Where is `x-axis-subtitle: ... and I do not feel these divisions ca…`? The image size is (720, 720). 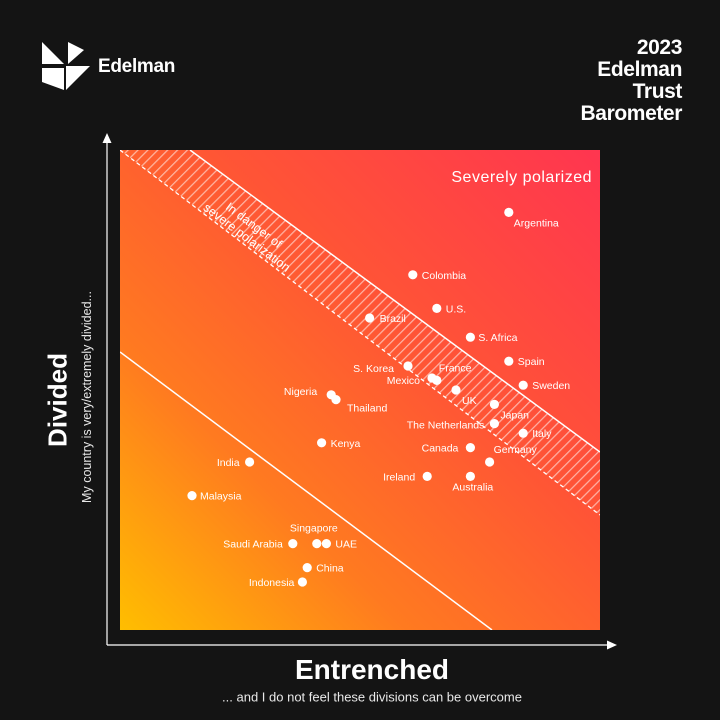
x-axis-subtitle: ... and I do not feel these divisions ca… is located at coordinates (372, 697).